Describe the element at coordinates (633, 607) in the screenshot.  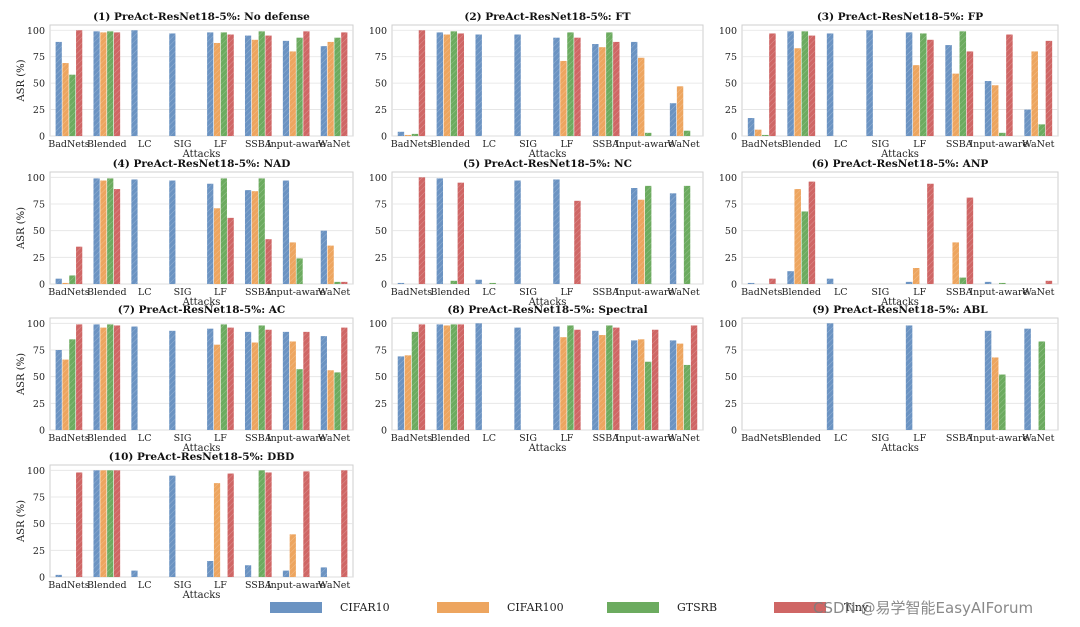
I see `legend-swatch-gtsrb` at that location.